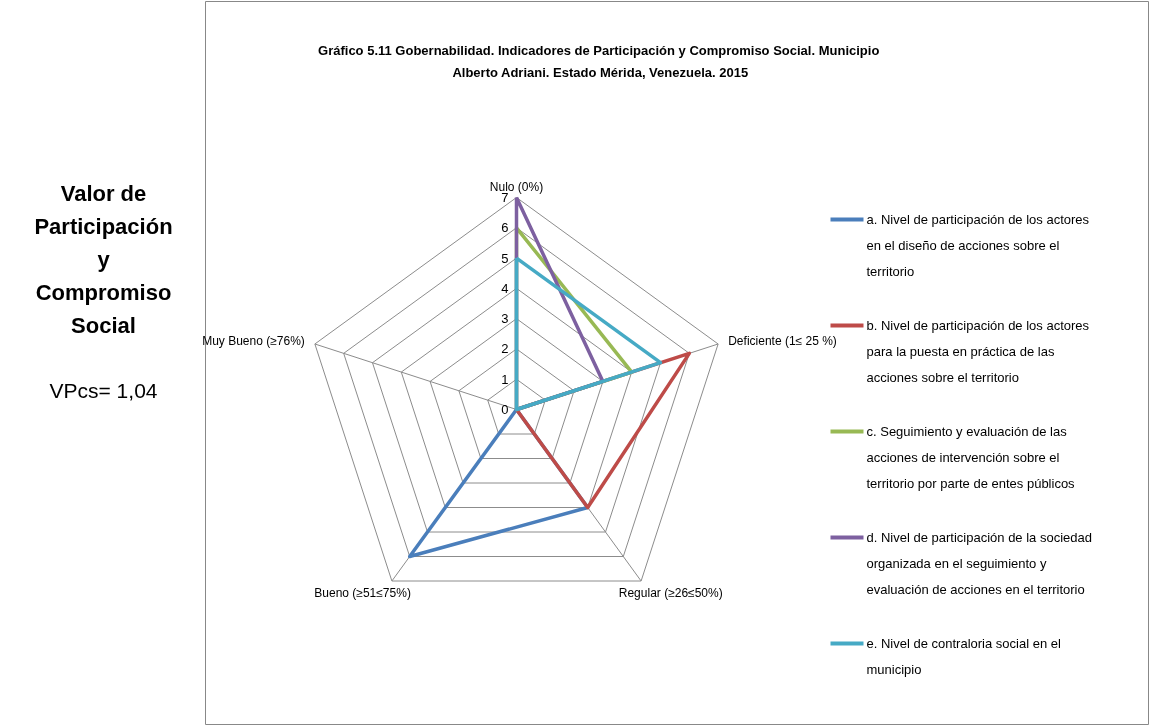 This screenshot has width=1149, height=725. I want to click on legend-label: d. Nivel de participación de la sociedad organizada en el seguimiento y evaluación de acciones en el territorio, so click(979, 563).